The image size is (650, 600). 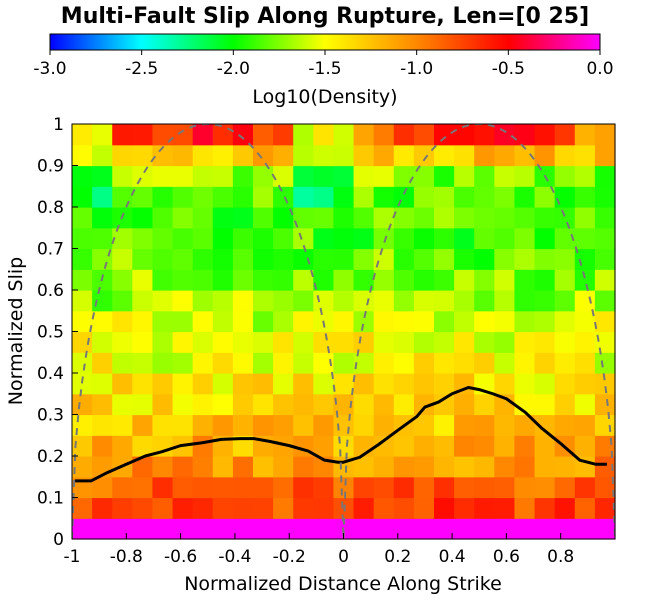 I want to click on x-tick-label: 0.8, so click(x=560, y=557).